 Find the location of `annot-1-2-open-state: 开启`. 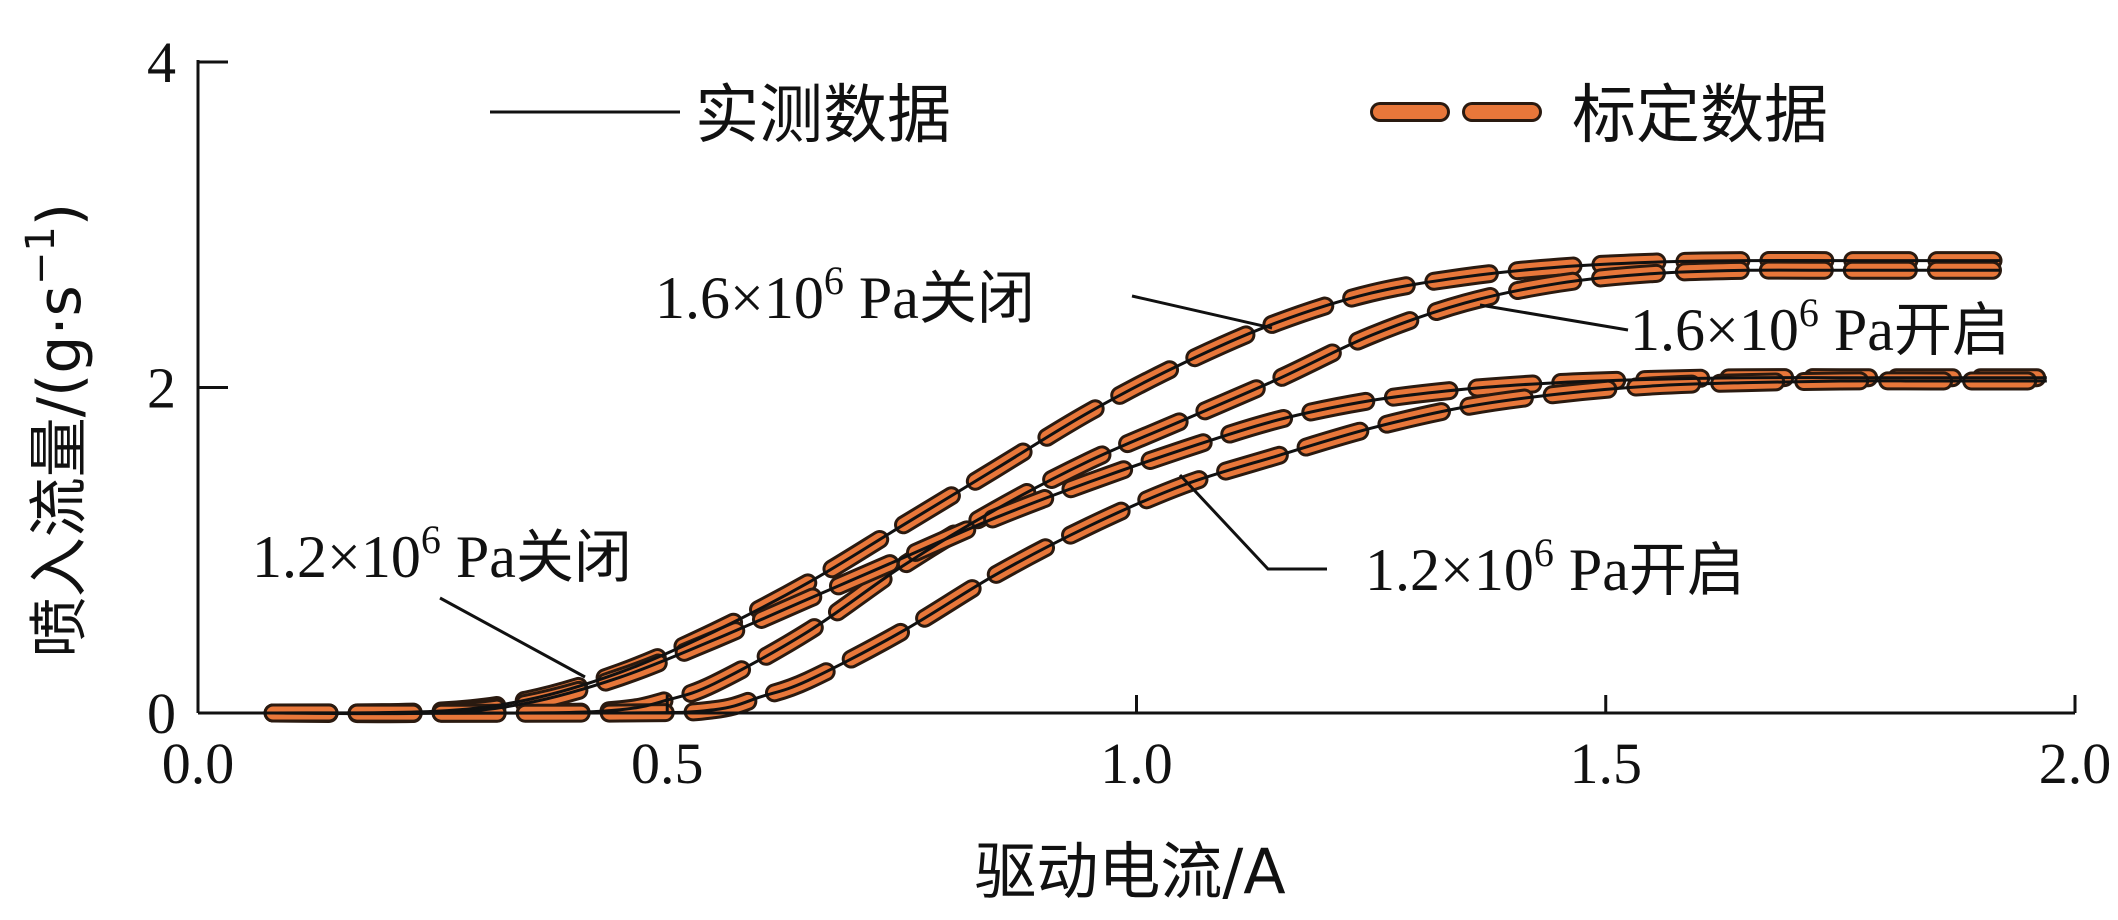

annot-1-2-open-state: 开启 is located at coordinates (1687, 570).